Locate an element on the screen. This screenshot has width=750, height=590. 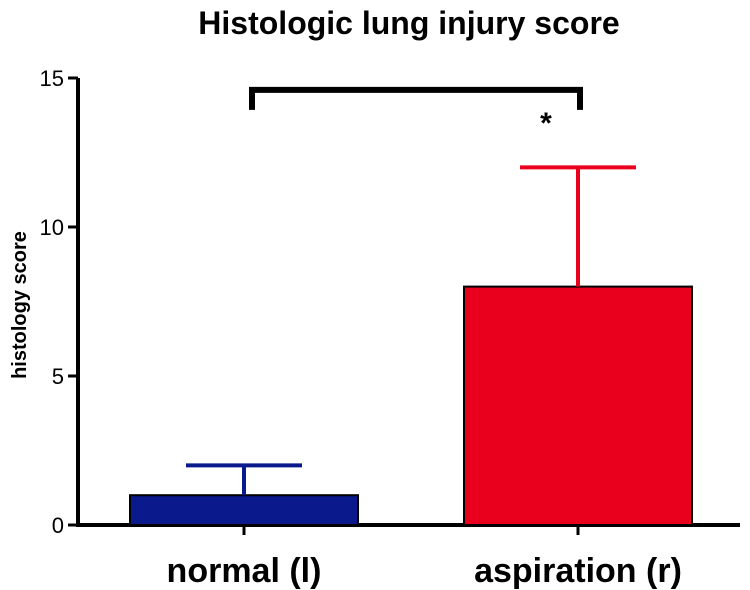
x-tick-label: normal (l) is located at coordinates (244, 571).